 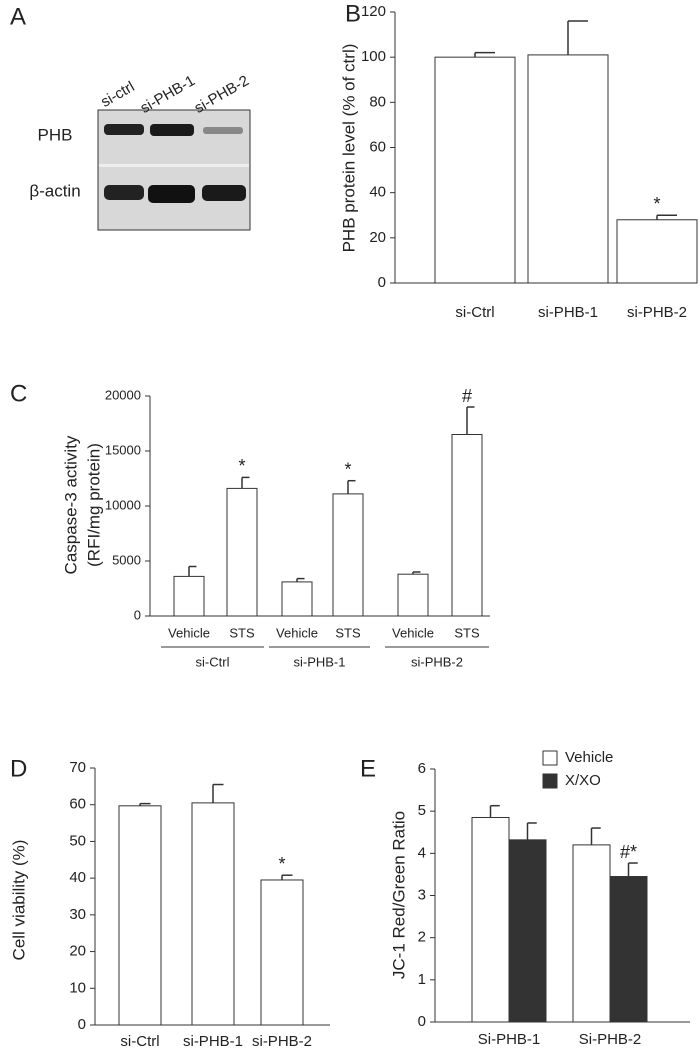 What do you see at coordinates (589, 757) in the screenshot?
I see `legend-label: Vehicle` at bounding box center [589, 757].